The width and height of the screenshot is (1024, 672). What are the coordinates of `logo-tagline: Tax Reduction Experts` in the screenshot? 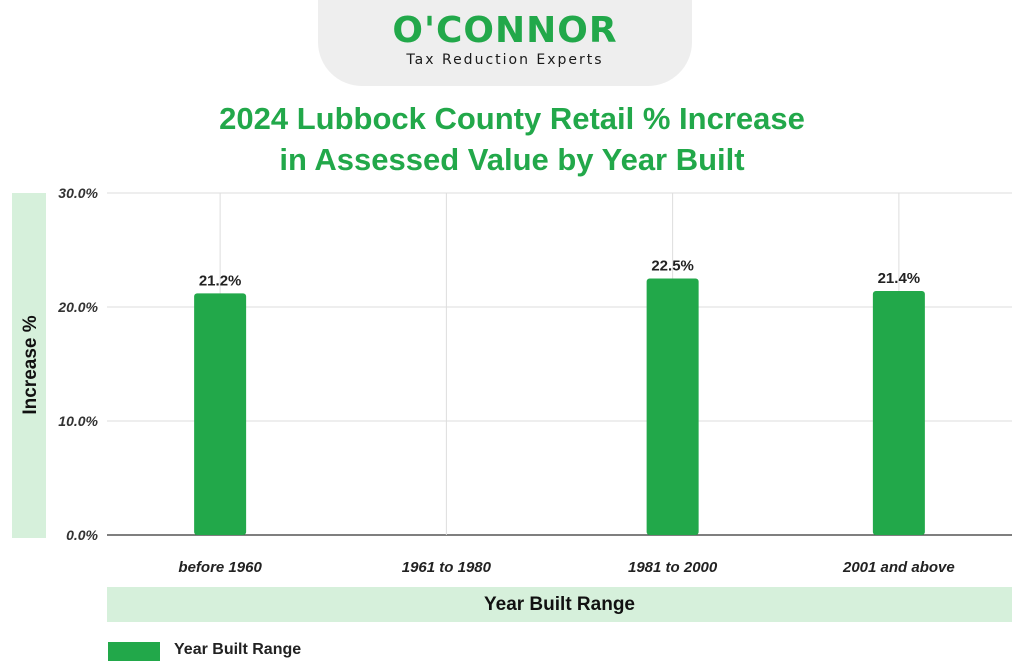 It's located at (505, 60).